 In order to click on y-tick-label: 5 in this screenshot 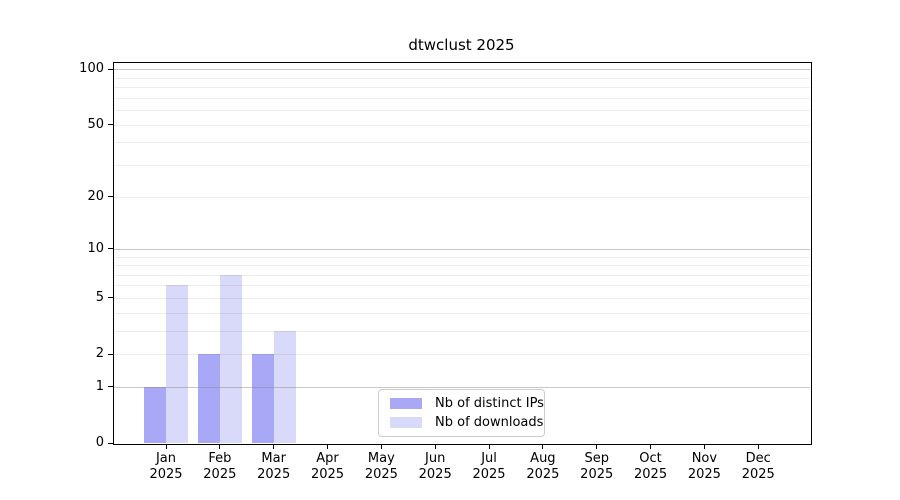, I will do `click(99, 297)`.